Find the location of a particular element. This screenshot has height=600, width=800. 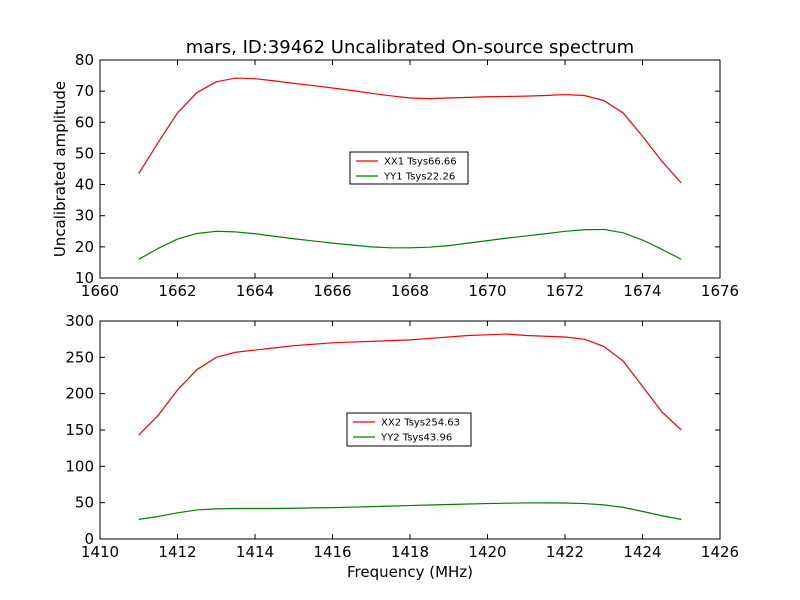

bottom-x-axis-label: Frequency (MHz) is located at coordinates (410, 572).